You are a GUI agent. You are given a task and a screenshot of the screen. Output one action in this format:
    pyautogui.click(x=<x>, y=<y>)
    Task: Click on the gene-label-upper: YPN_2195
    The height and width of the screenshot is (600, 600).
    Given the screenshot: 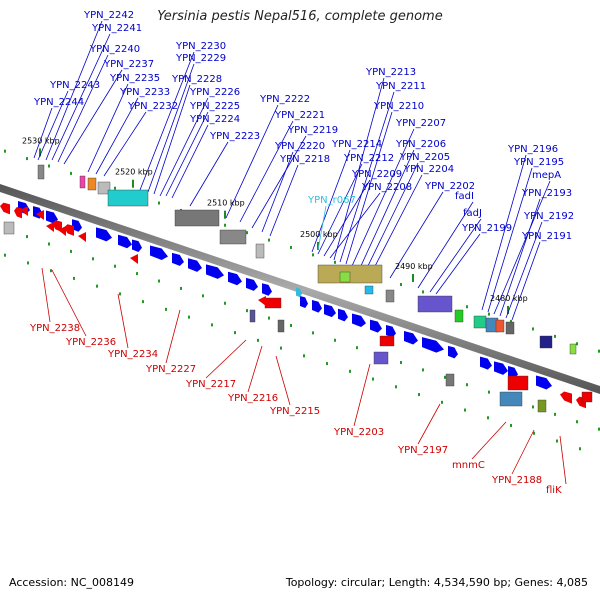 What is the action you would take?
    pyautogui.click(x=538, y=162)
    